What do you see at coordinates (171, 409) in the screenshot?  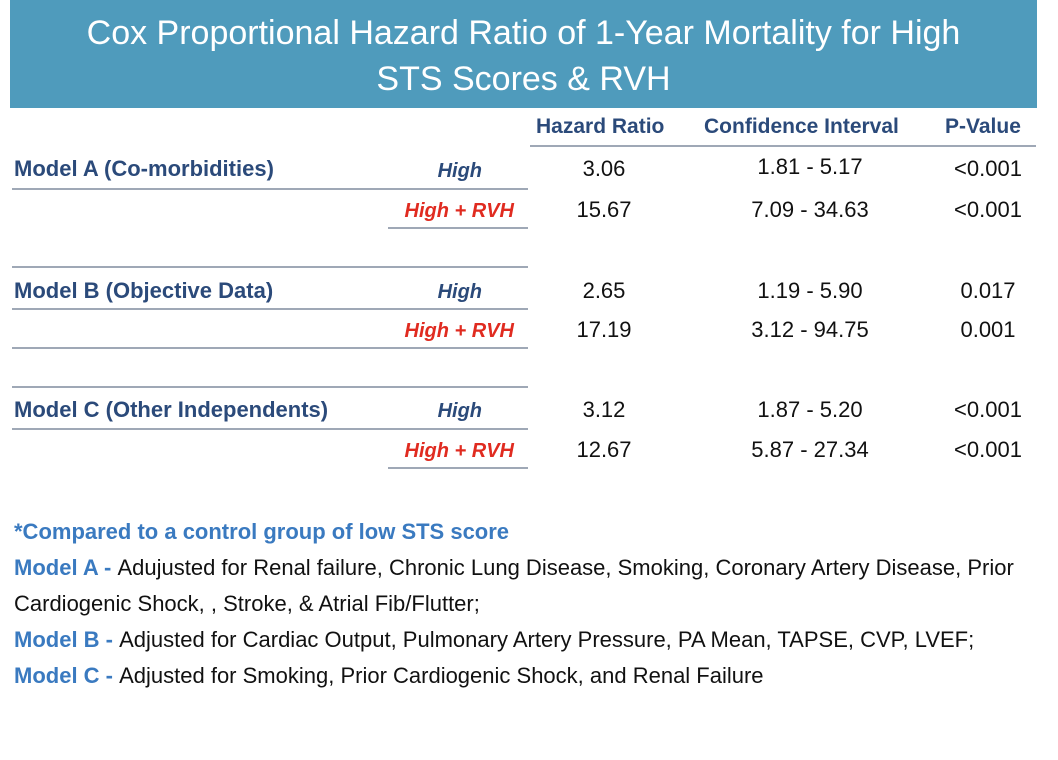 I see `model-c-name: Model C (Other Independents)` at bounding box center [171, 409].